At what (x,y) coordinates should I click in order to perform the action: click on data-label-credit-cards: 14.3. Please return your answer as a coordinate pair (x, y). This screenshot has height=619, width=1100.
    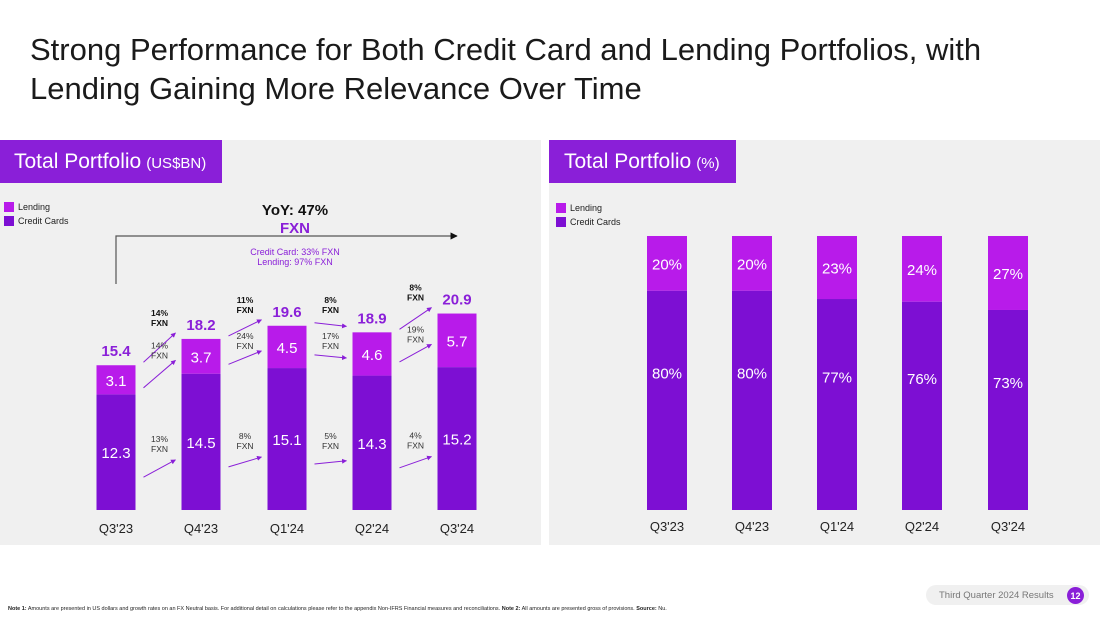
    Looking at the image, I should click on (371, 444).